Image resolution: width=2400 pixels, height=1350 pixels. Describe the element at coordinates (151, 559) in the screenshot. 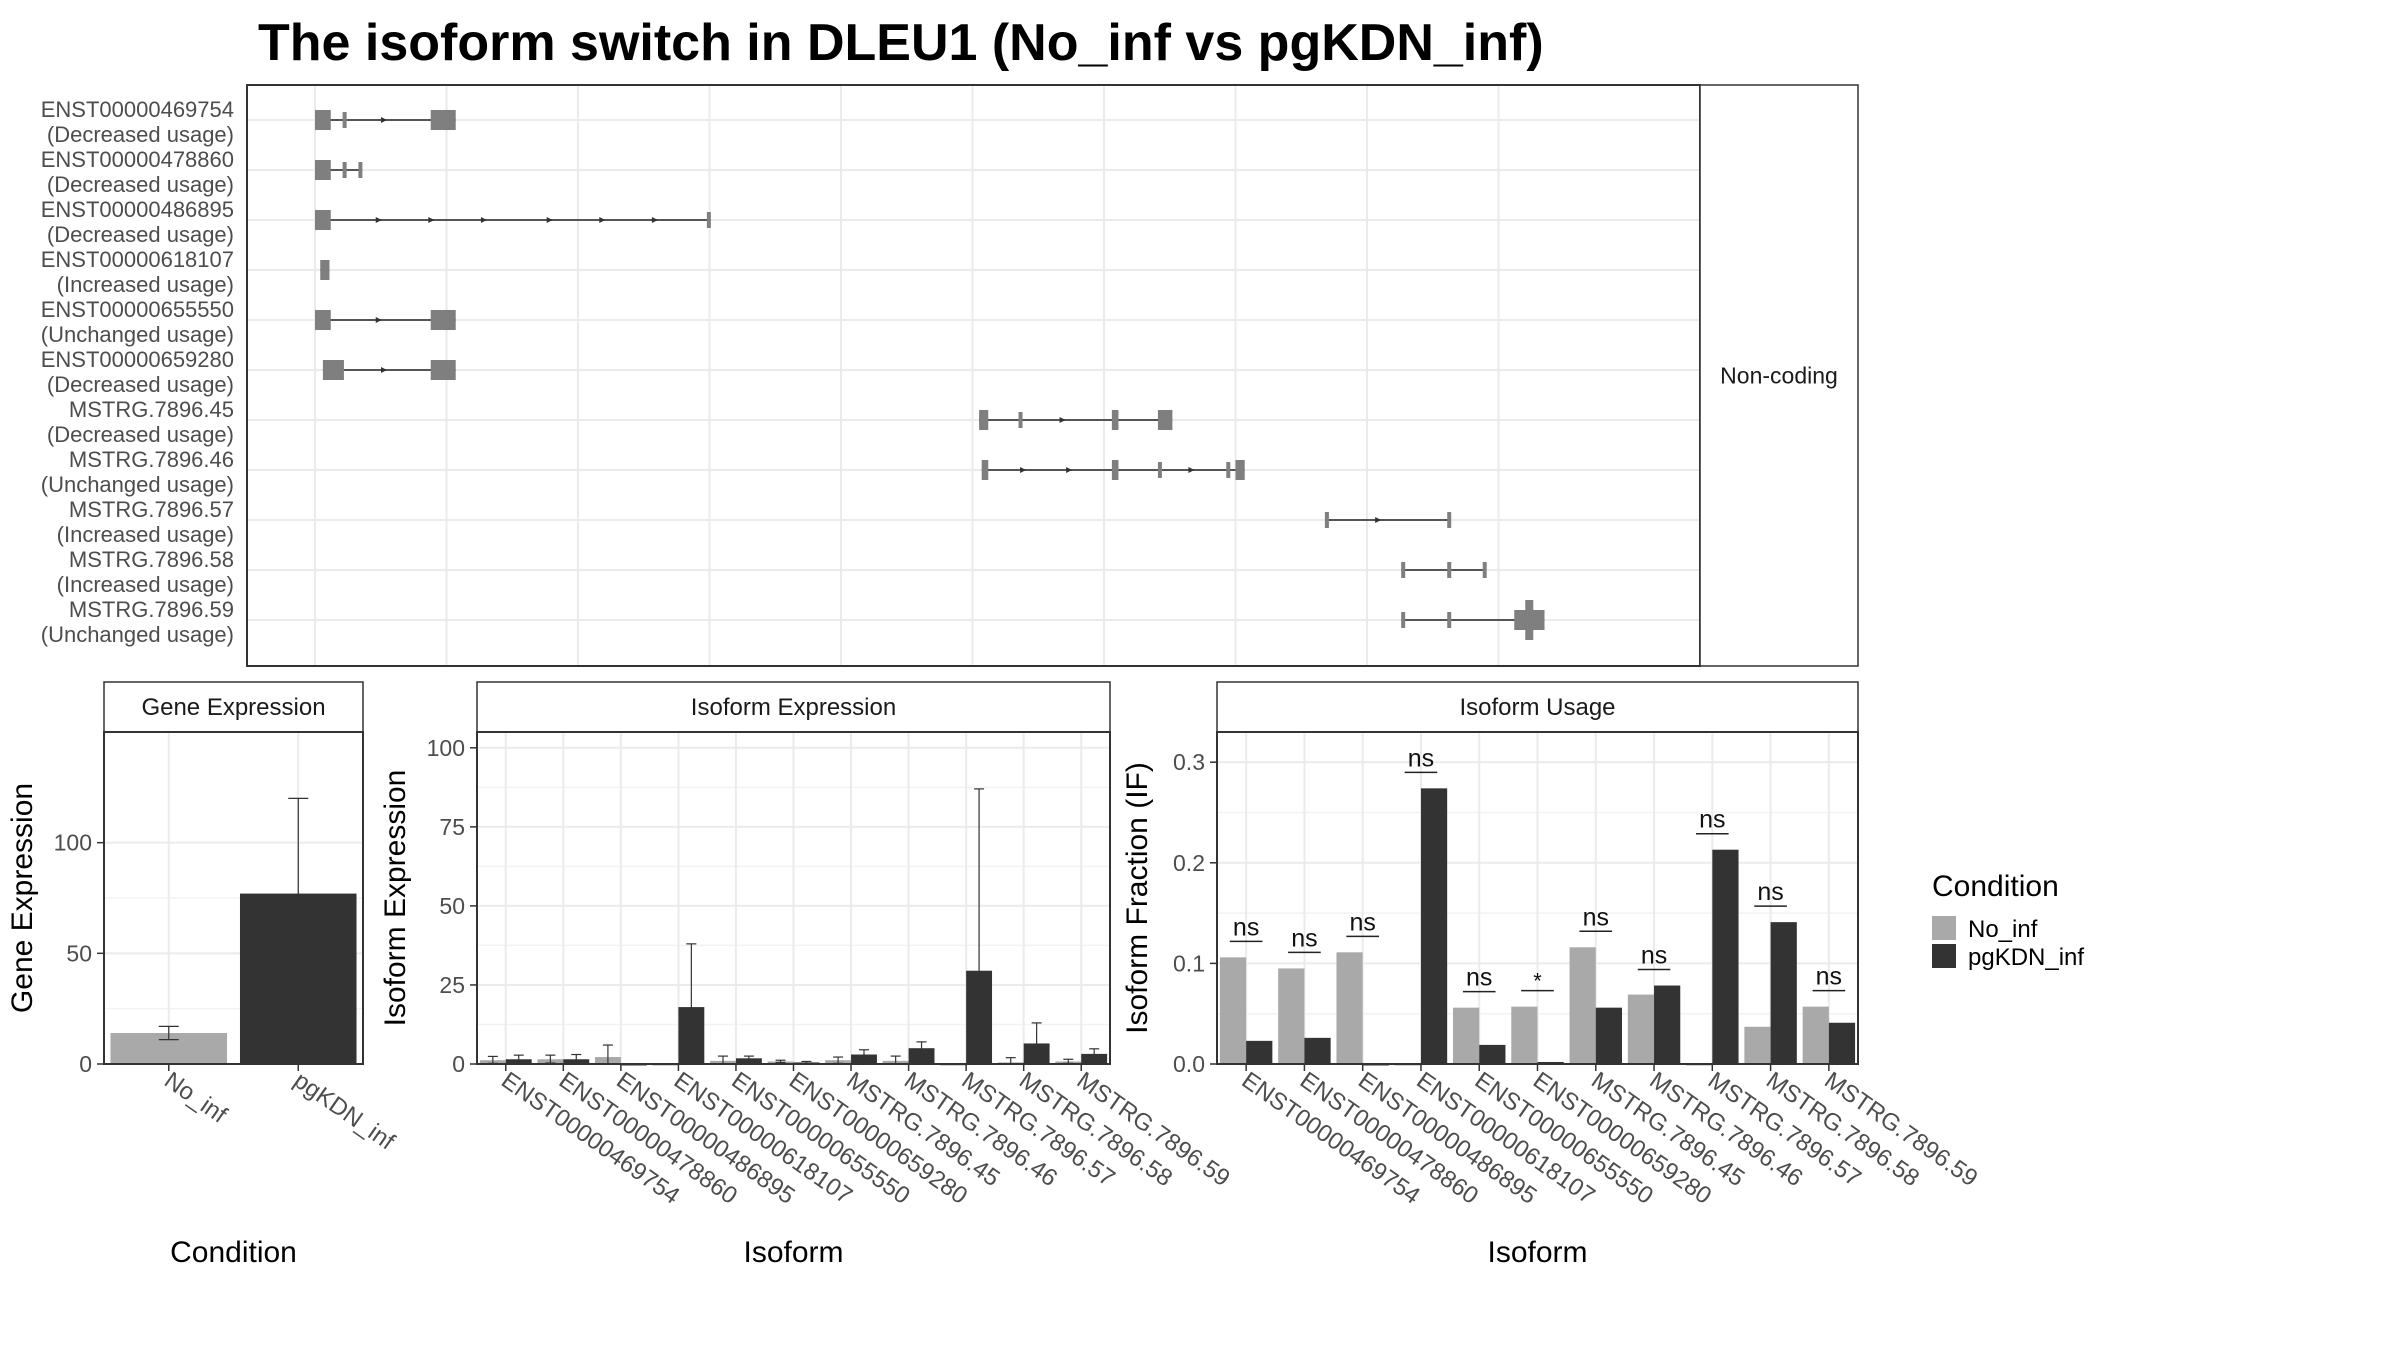

I see `isoform-label: MSTRG.7896.58` at that location.